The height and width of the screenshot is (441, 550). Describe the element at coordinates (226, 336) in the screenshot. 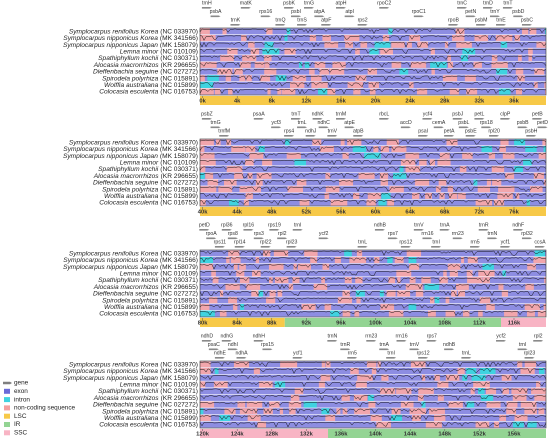

I see `gene-label: ndhG` at that location.